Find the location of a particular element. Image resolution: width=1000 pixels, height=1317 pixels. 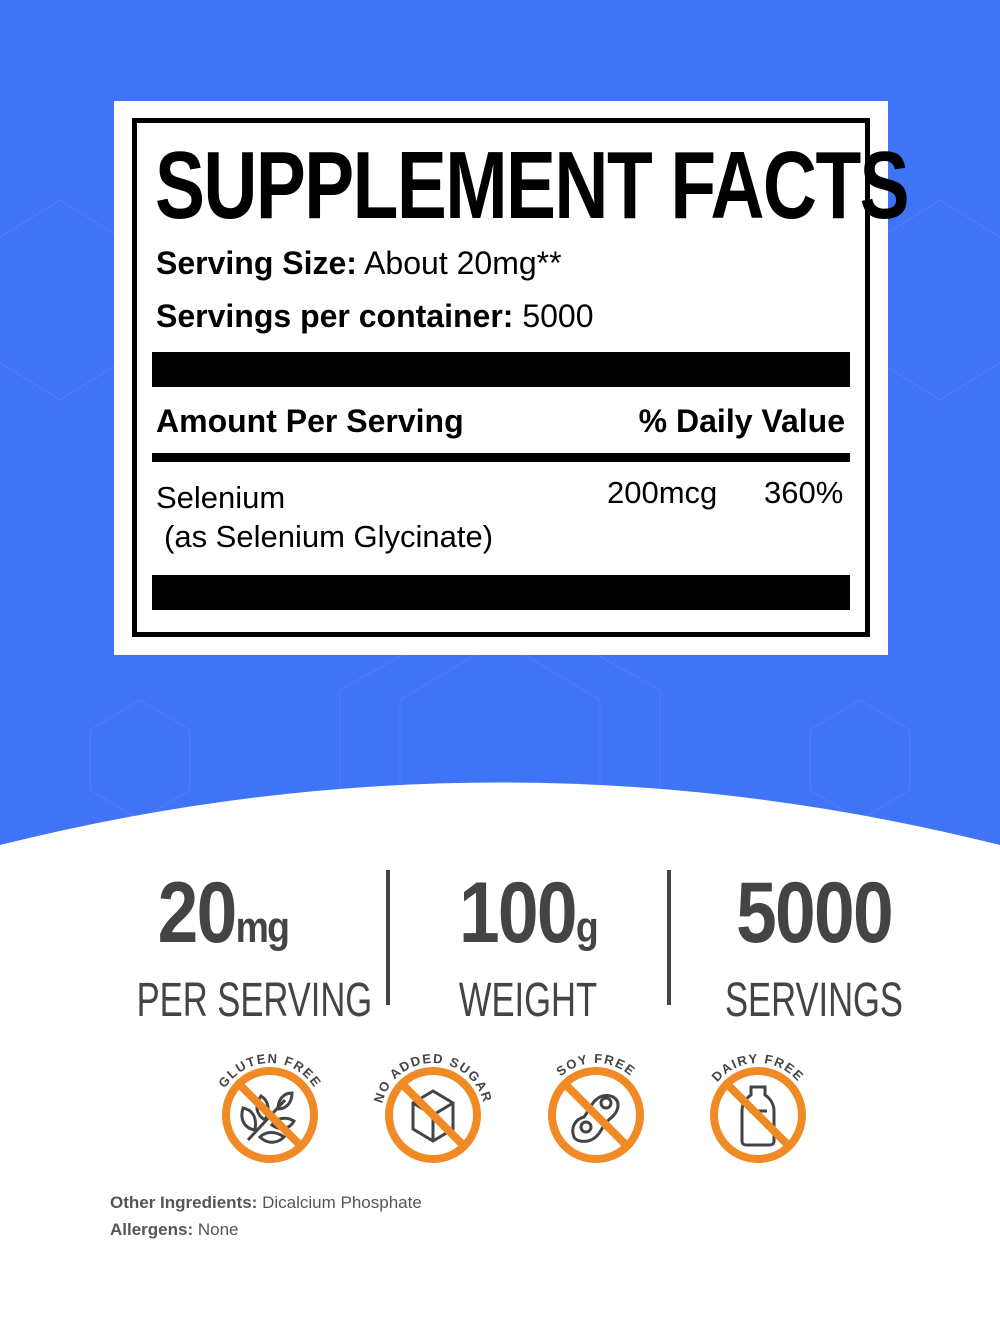

dv-header: % Daily Value is located at coordinates (741, 421).